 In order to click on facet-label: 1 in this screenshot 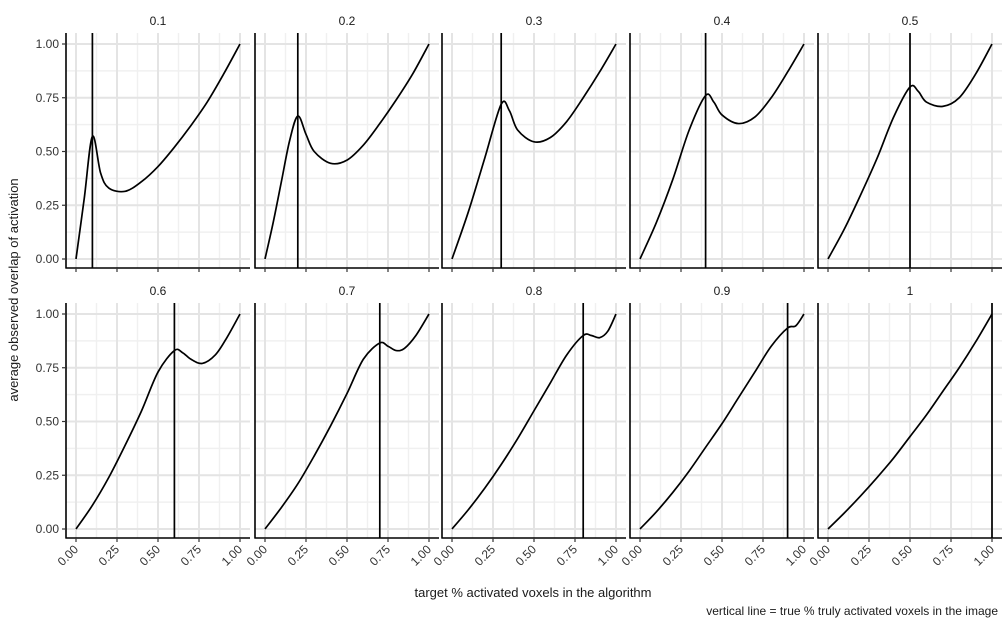, I will do `click(910, 291)`.